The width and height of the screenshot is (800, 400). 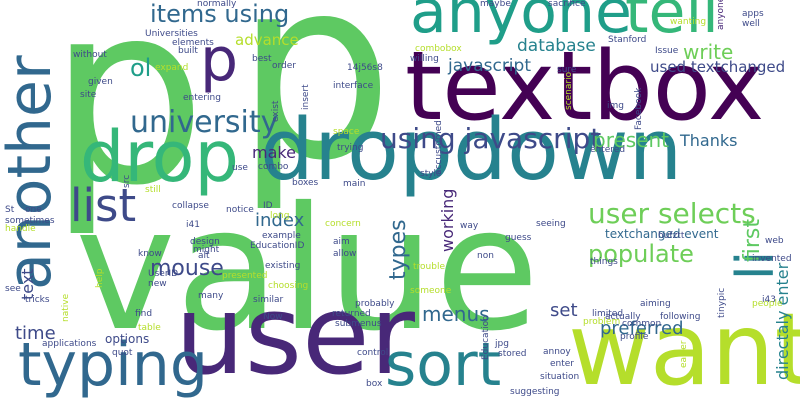 I want to click on word: expand, so click(x=172, y=68).